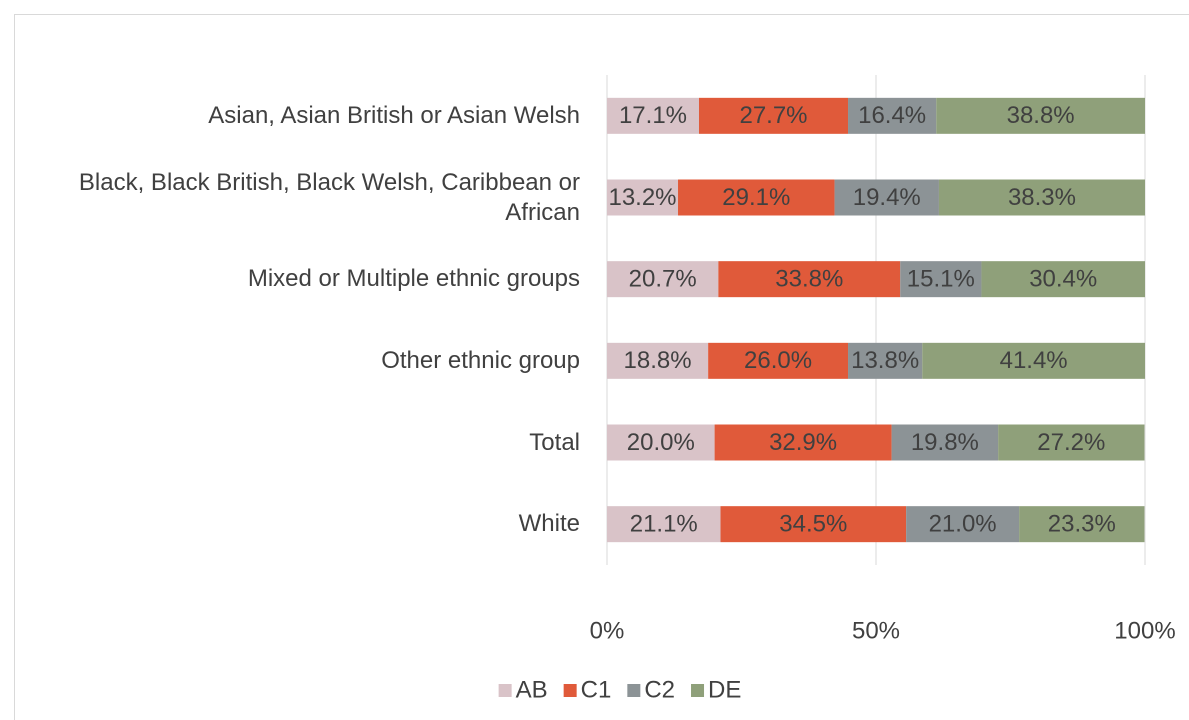 Image resolution: width=1189 pixels, height=720 pixels. I want to click on data-label: 29.1%, so click(756, 197).